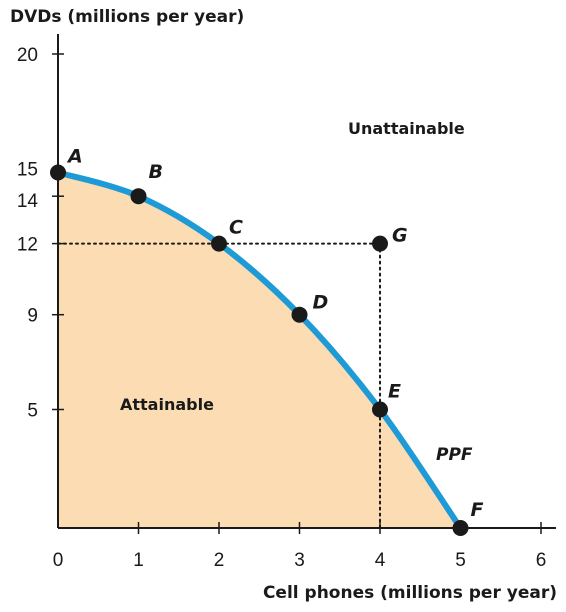 The width and height of the screenshot is (566, 612). Describe the element at coordinates (27, 245) in the screenshot. I see `y-tick-label: 12` at that location.